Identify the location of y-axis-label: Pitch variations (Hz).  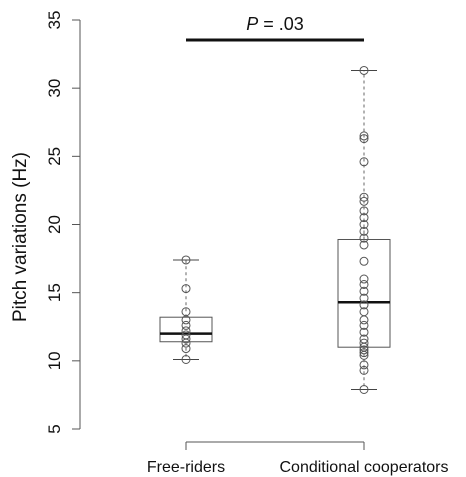
(20, 237).